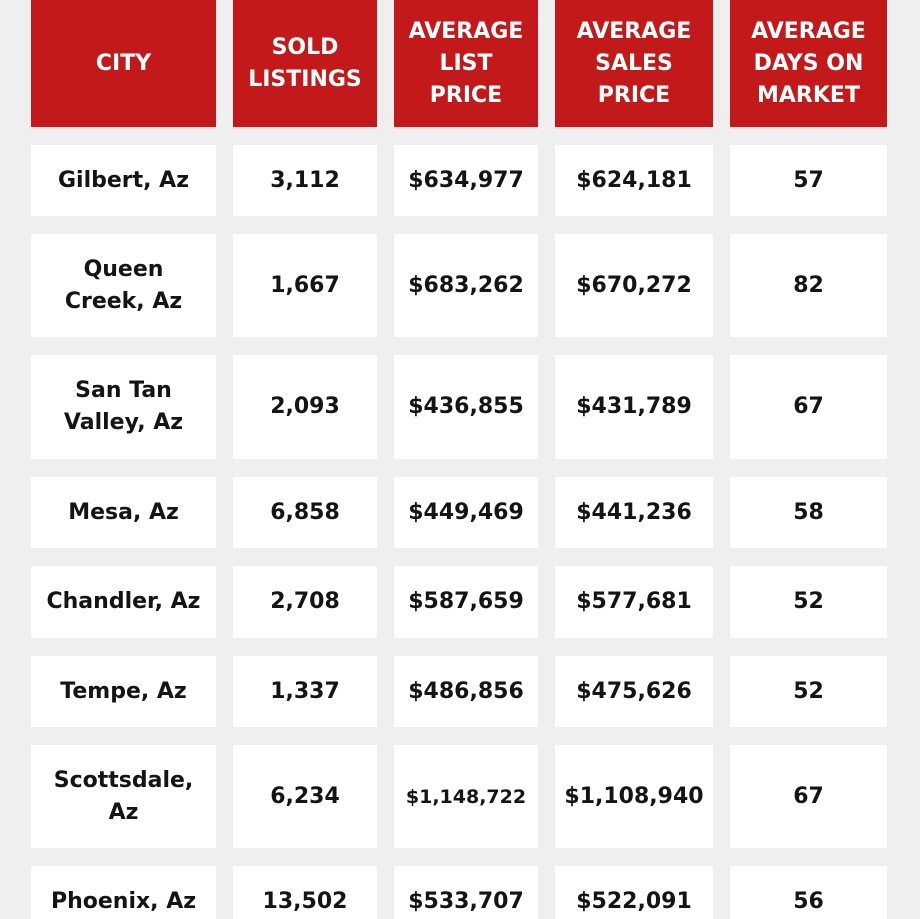 Image resolution: width=920 pixels, height=919 pixels. I want to click on cell-city: Chandler, Az, so click(123, 602).